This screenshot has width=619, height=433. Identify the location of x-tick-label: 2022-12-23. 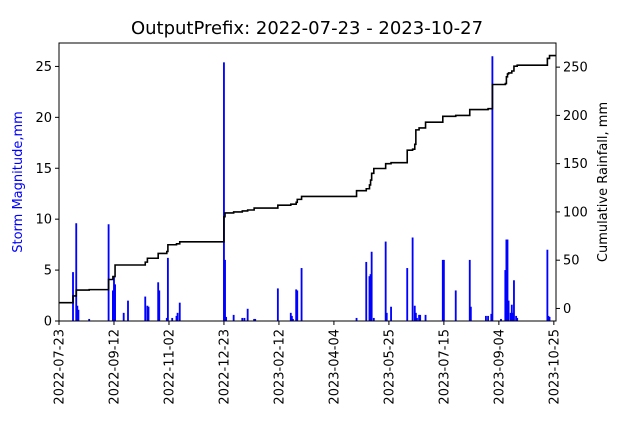
(224, 367).